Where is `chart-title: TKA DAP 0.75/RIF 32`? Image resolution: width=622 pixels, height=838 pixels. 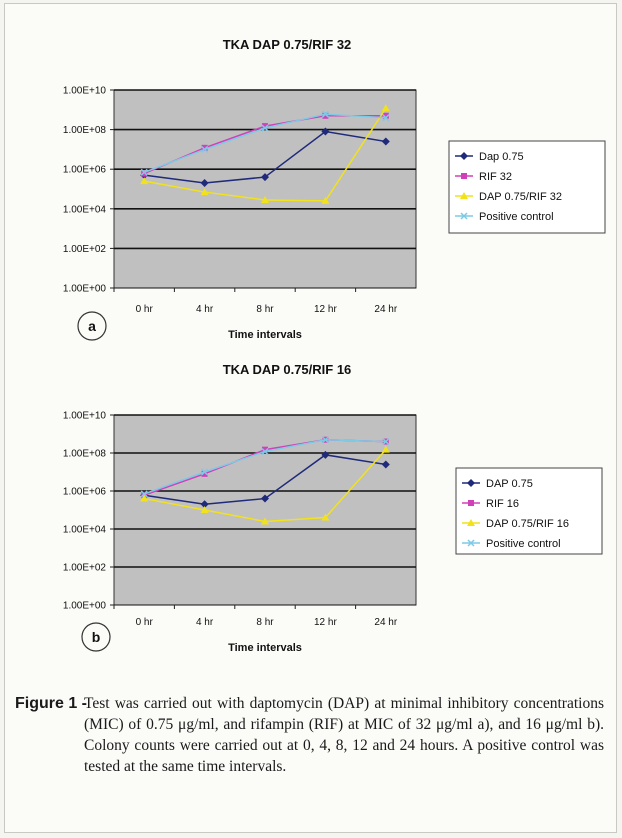 chart-title: TKA DAP 0.75/RIF 32 is located at coordinates (287, 44).